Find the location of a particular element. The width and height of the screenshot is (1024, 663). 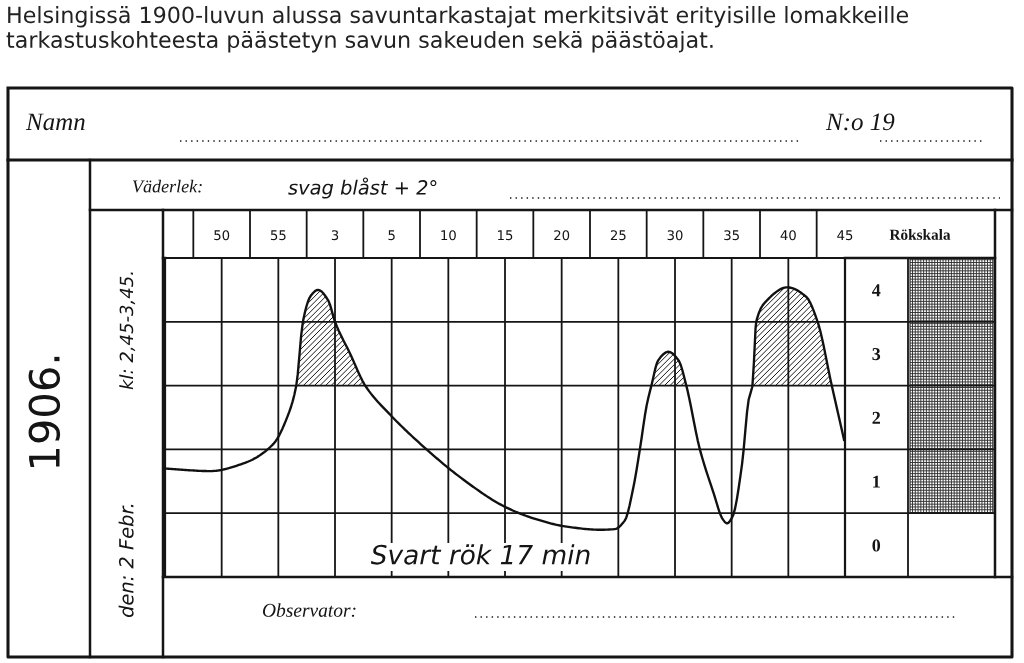

x-tick-label: 40 is located at coordinates (788, 235).